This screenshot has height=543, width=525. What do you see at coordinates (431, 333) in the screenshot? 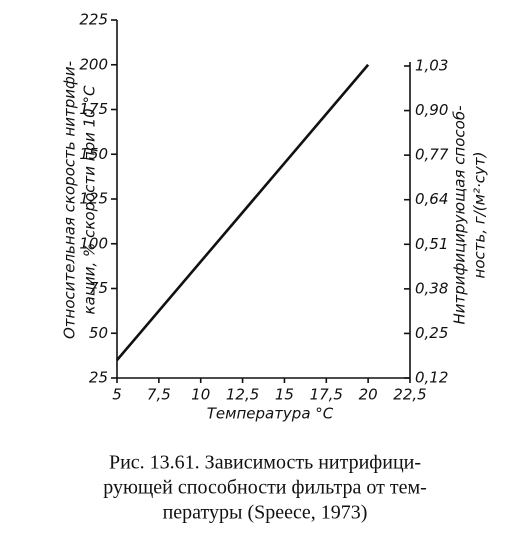
I see `y2-tick-label: 0,25` at bounding box center [431, 333].